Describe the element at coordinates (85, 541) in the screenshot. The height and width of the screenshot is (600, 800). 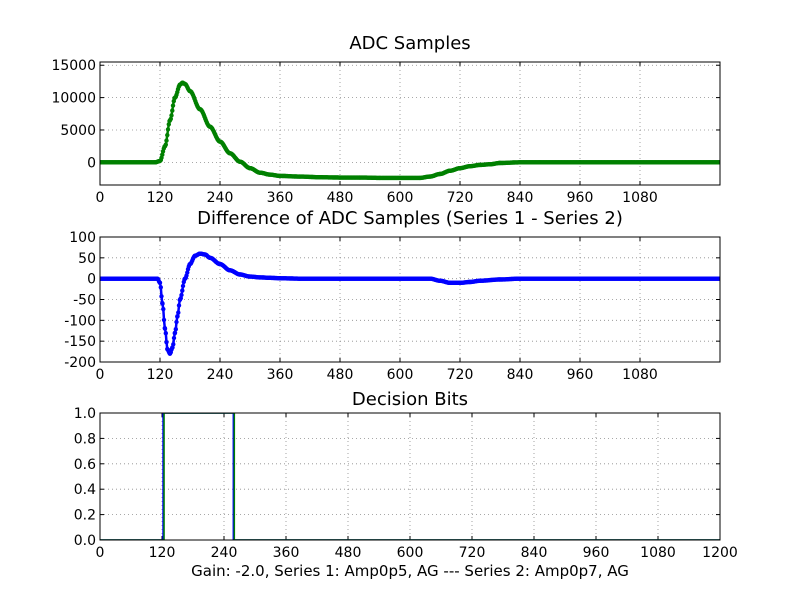
I see `y-tick-label: 0.0` at that location.